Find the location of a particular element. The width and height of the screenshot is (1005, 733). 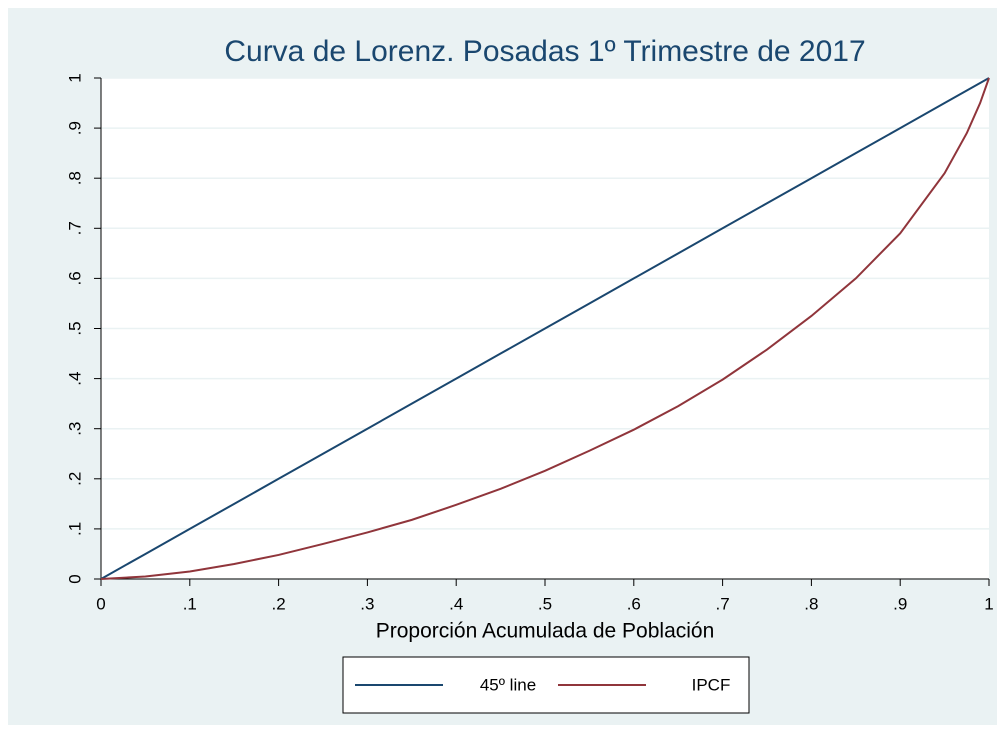

y-tick-label: .3 is located at coordinates (74, 429).